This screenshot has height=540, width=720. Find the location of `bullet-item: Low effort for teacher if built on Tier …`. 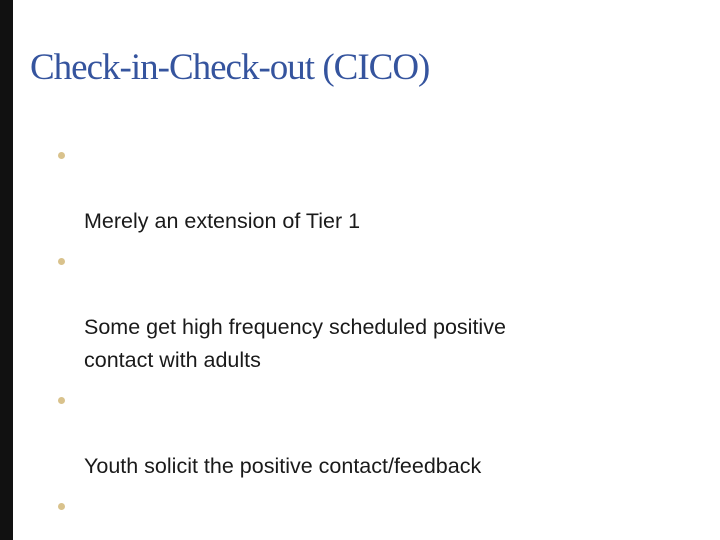

bullet-item: Low effort for teacher if built on Tier … is located at coordinates (358, 515).